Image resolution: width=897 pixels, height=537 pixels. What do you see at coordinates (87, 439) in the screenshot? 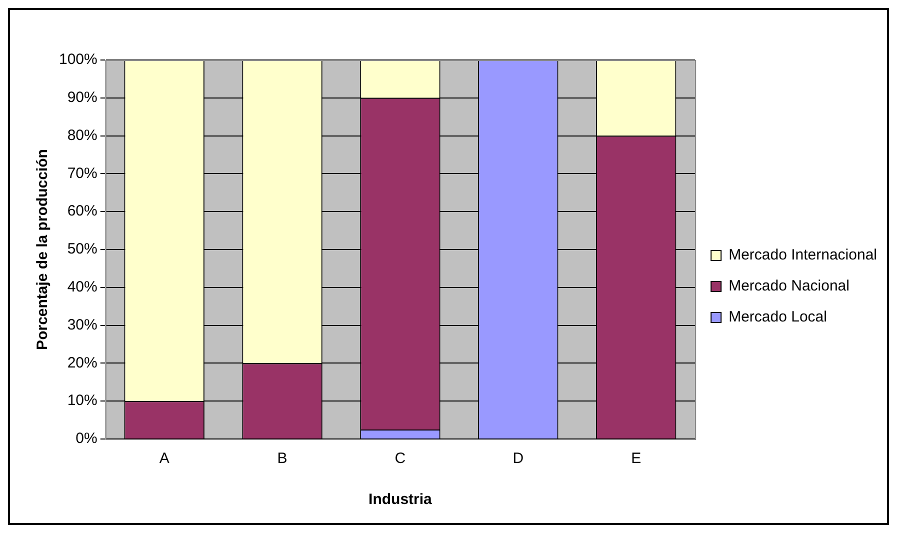
I see `y-tick-label: 0%` at bounding box center [87, 439].